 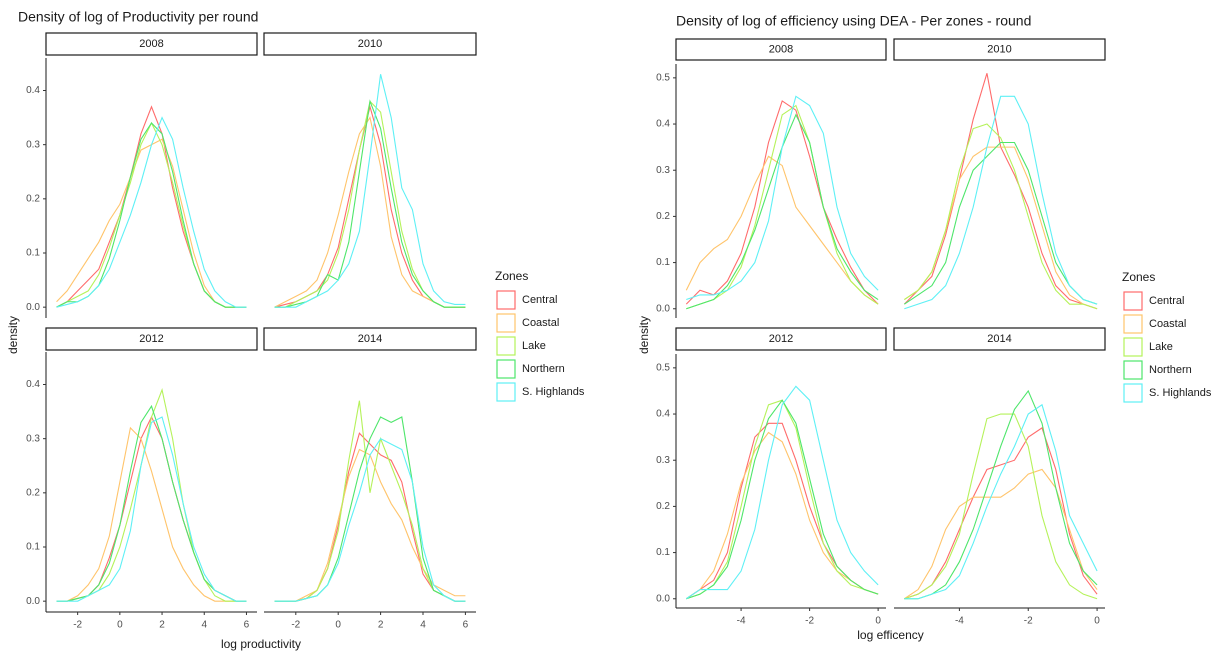 I want to click on x-axis-label: log efficency, so click(x=890, y=635).